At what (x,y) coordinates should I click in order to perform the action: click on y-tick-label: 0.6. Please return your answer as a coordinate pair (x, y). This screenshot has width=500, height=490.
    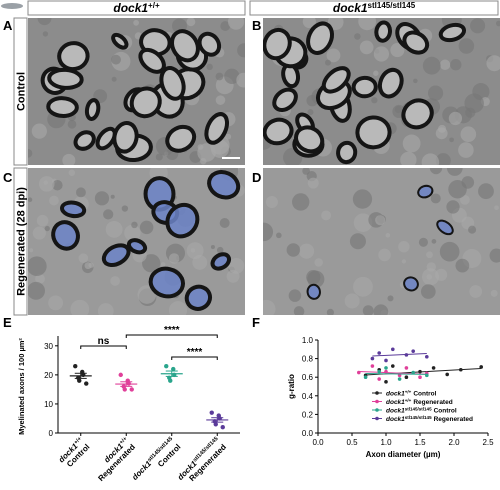
    Looking at the image, I should click on (308, 377).